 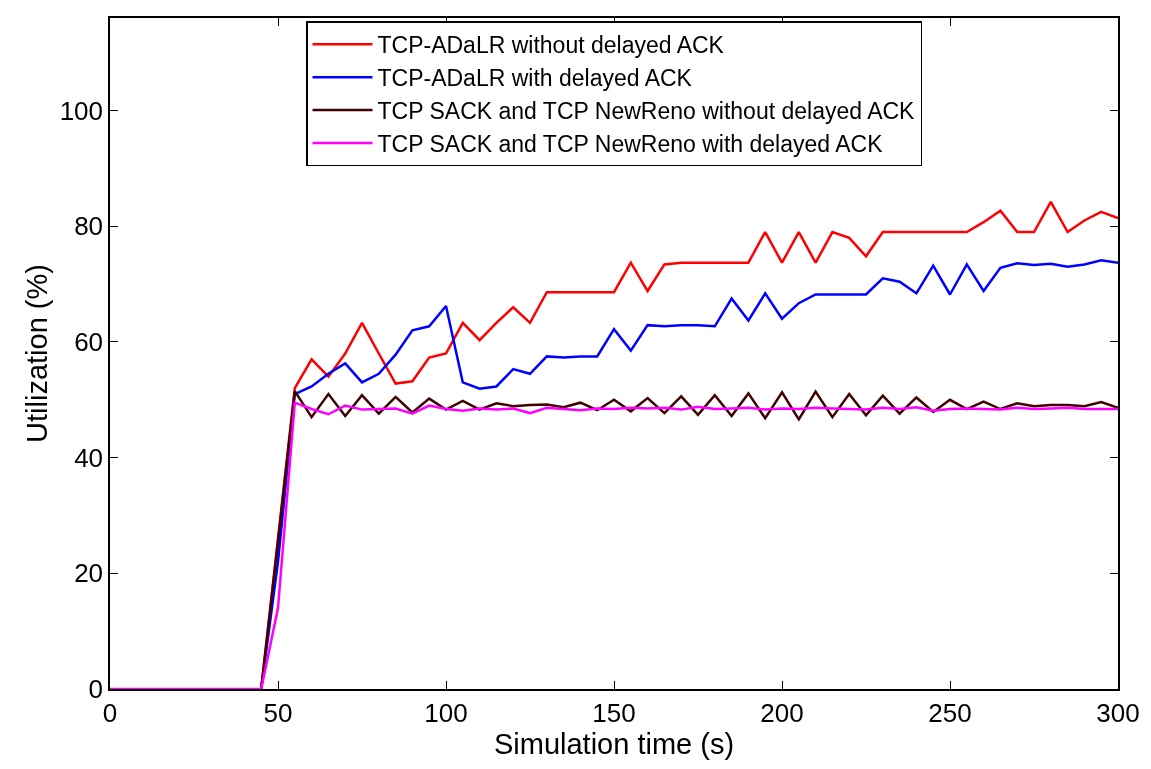 I want to click on x-tick-label: 200, so click(x=782, y=712).